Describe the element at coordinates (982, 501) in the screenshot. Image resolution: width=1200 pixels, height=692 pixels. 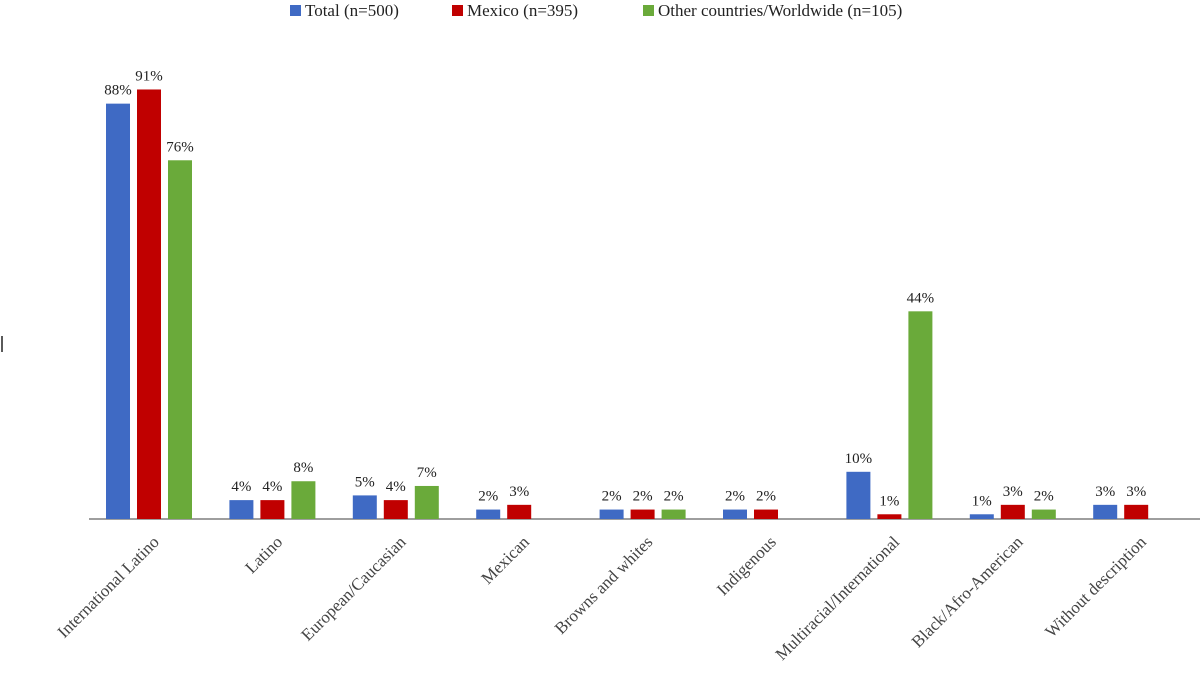
I see `data-label-1-8: 1%` at that location.